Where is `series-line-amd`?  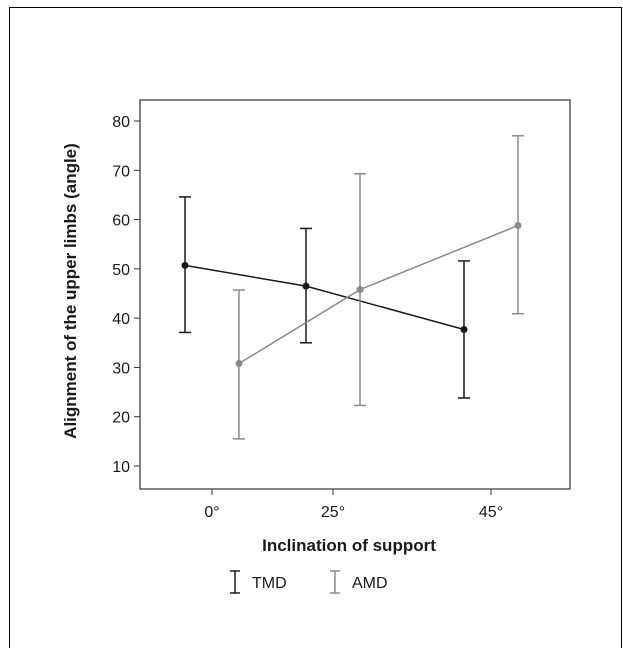
series-line-amd is located at coordinates (378, 294).